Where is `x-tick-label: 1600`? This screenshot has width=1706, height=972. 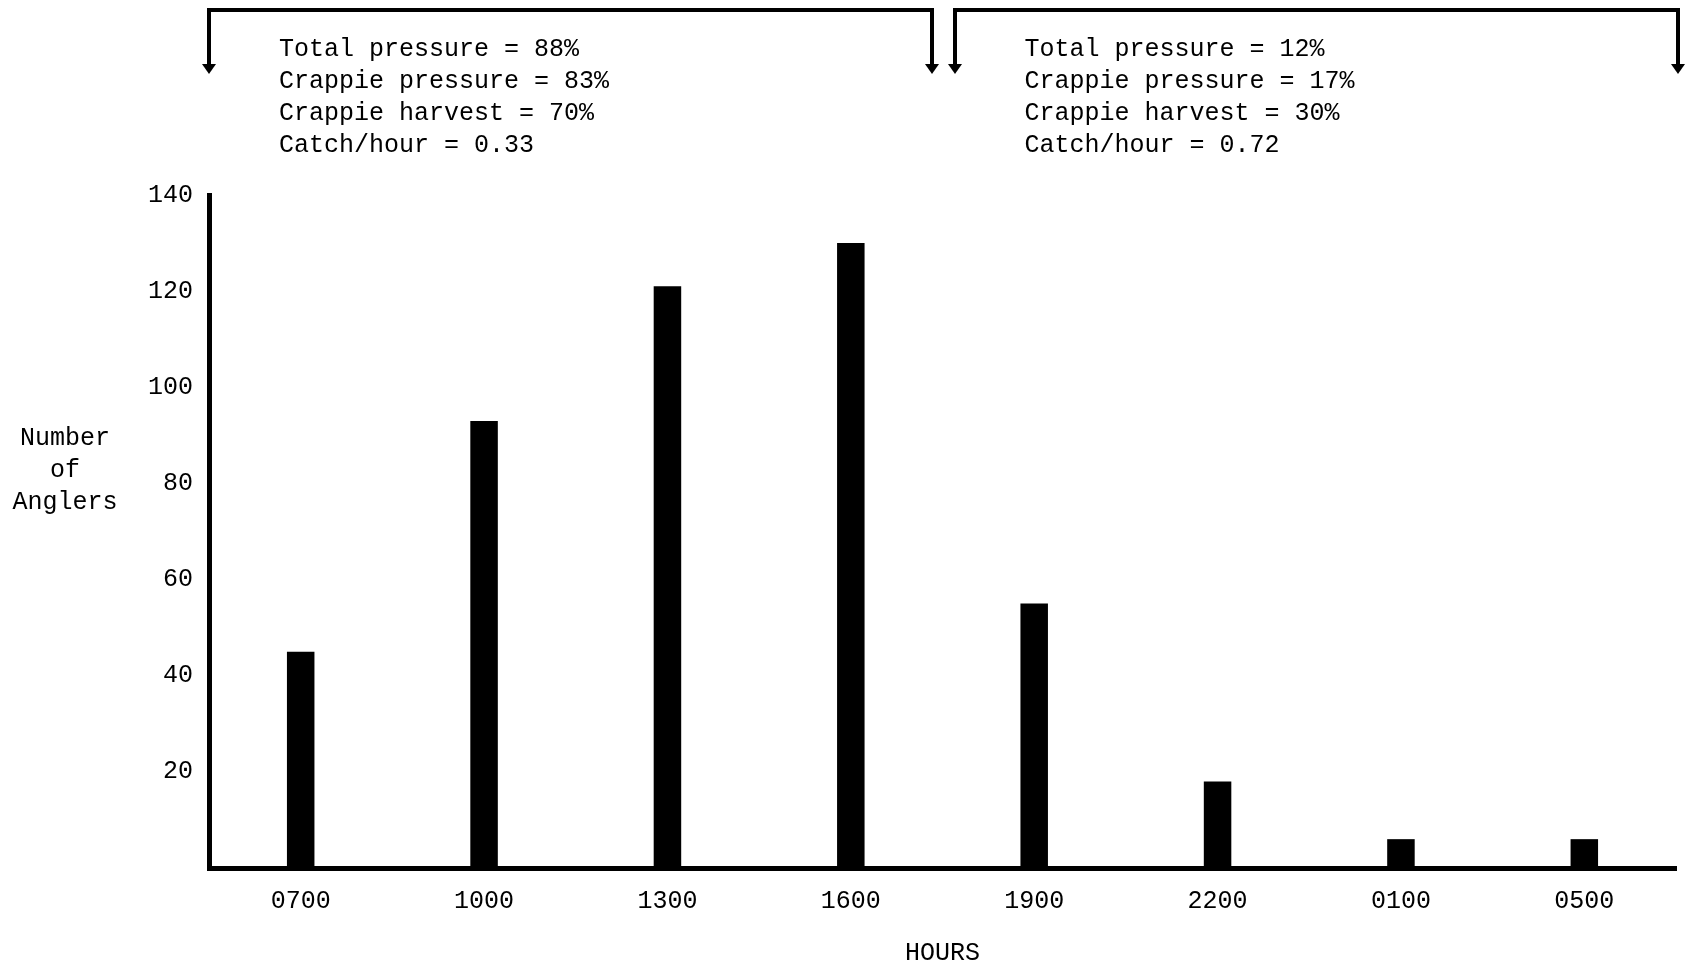
x-tick-label: 1600 is located at coordinates (850, 901).